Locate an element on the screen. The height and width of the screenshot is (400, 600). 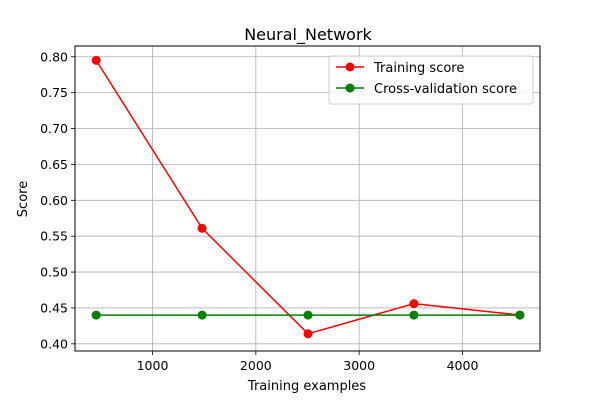
x-tick-label: 3000 is located at coordinates (359, 365).